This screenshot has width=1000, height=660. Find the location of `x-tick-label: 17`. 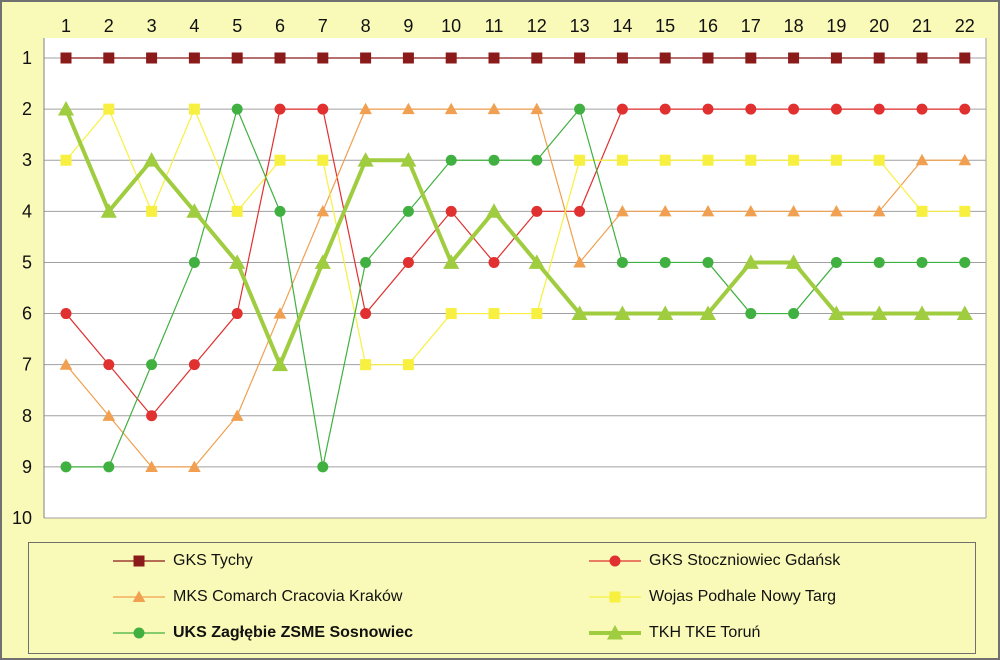

x-tick-label: 17 is located at coordinates (751, 26).